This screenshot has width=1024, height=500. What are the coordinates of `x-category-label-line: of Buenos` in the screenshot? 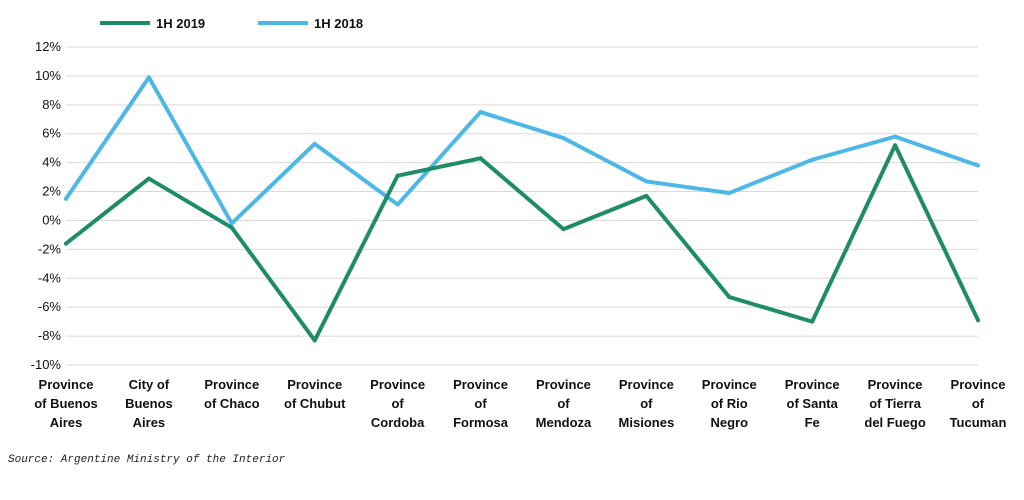 It's located at (66, 403).